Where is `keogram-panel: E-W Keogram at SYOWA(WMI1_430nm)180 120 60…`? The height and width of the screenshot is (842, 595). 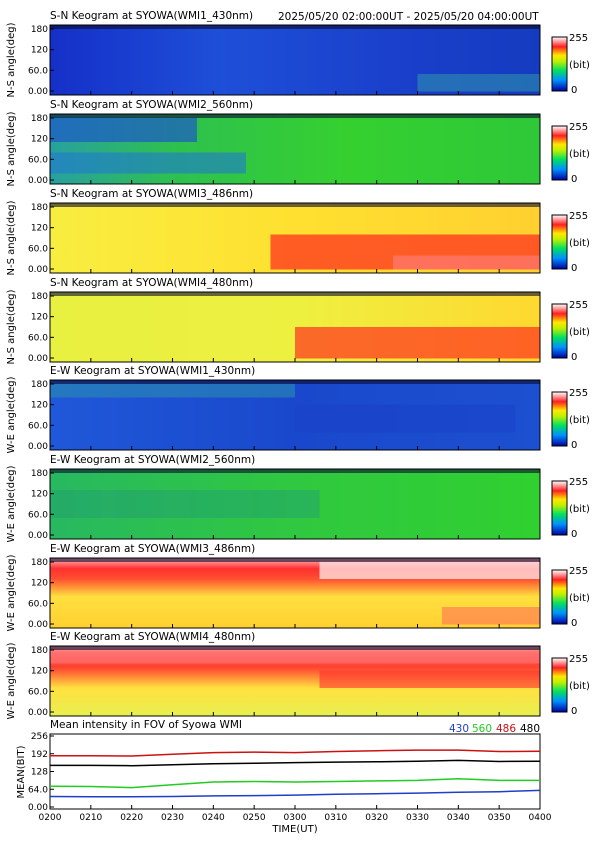
keogram-panel: E-W Keogram at SYOWA(WMI1_430nm)180 120 60… is located at coordinates (298, 409).